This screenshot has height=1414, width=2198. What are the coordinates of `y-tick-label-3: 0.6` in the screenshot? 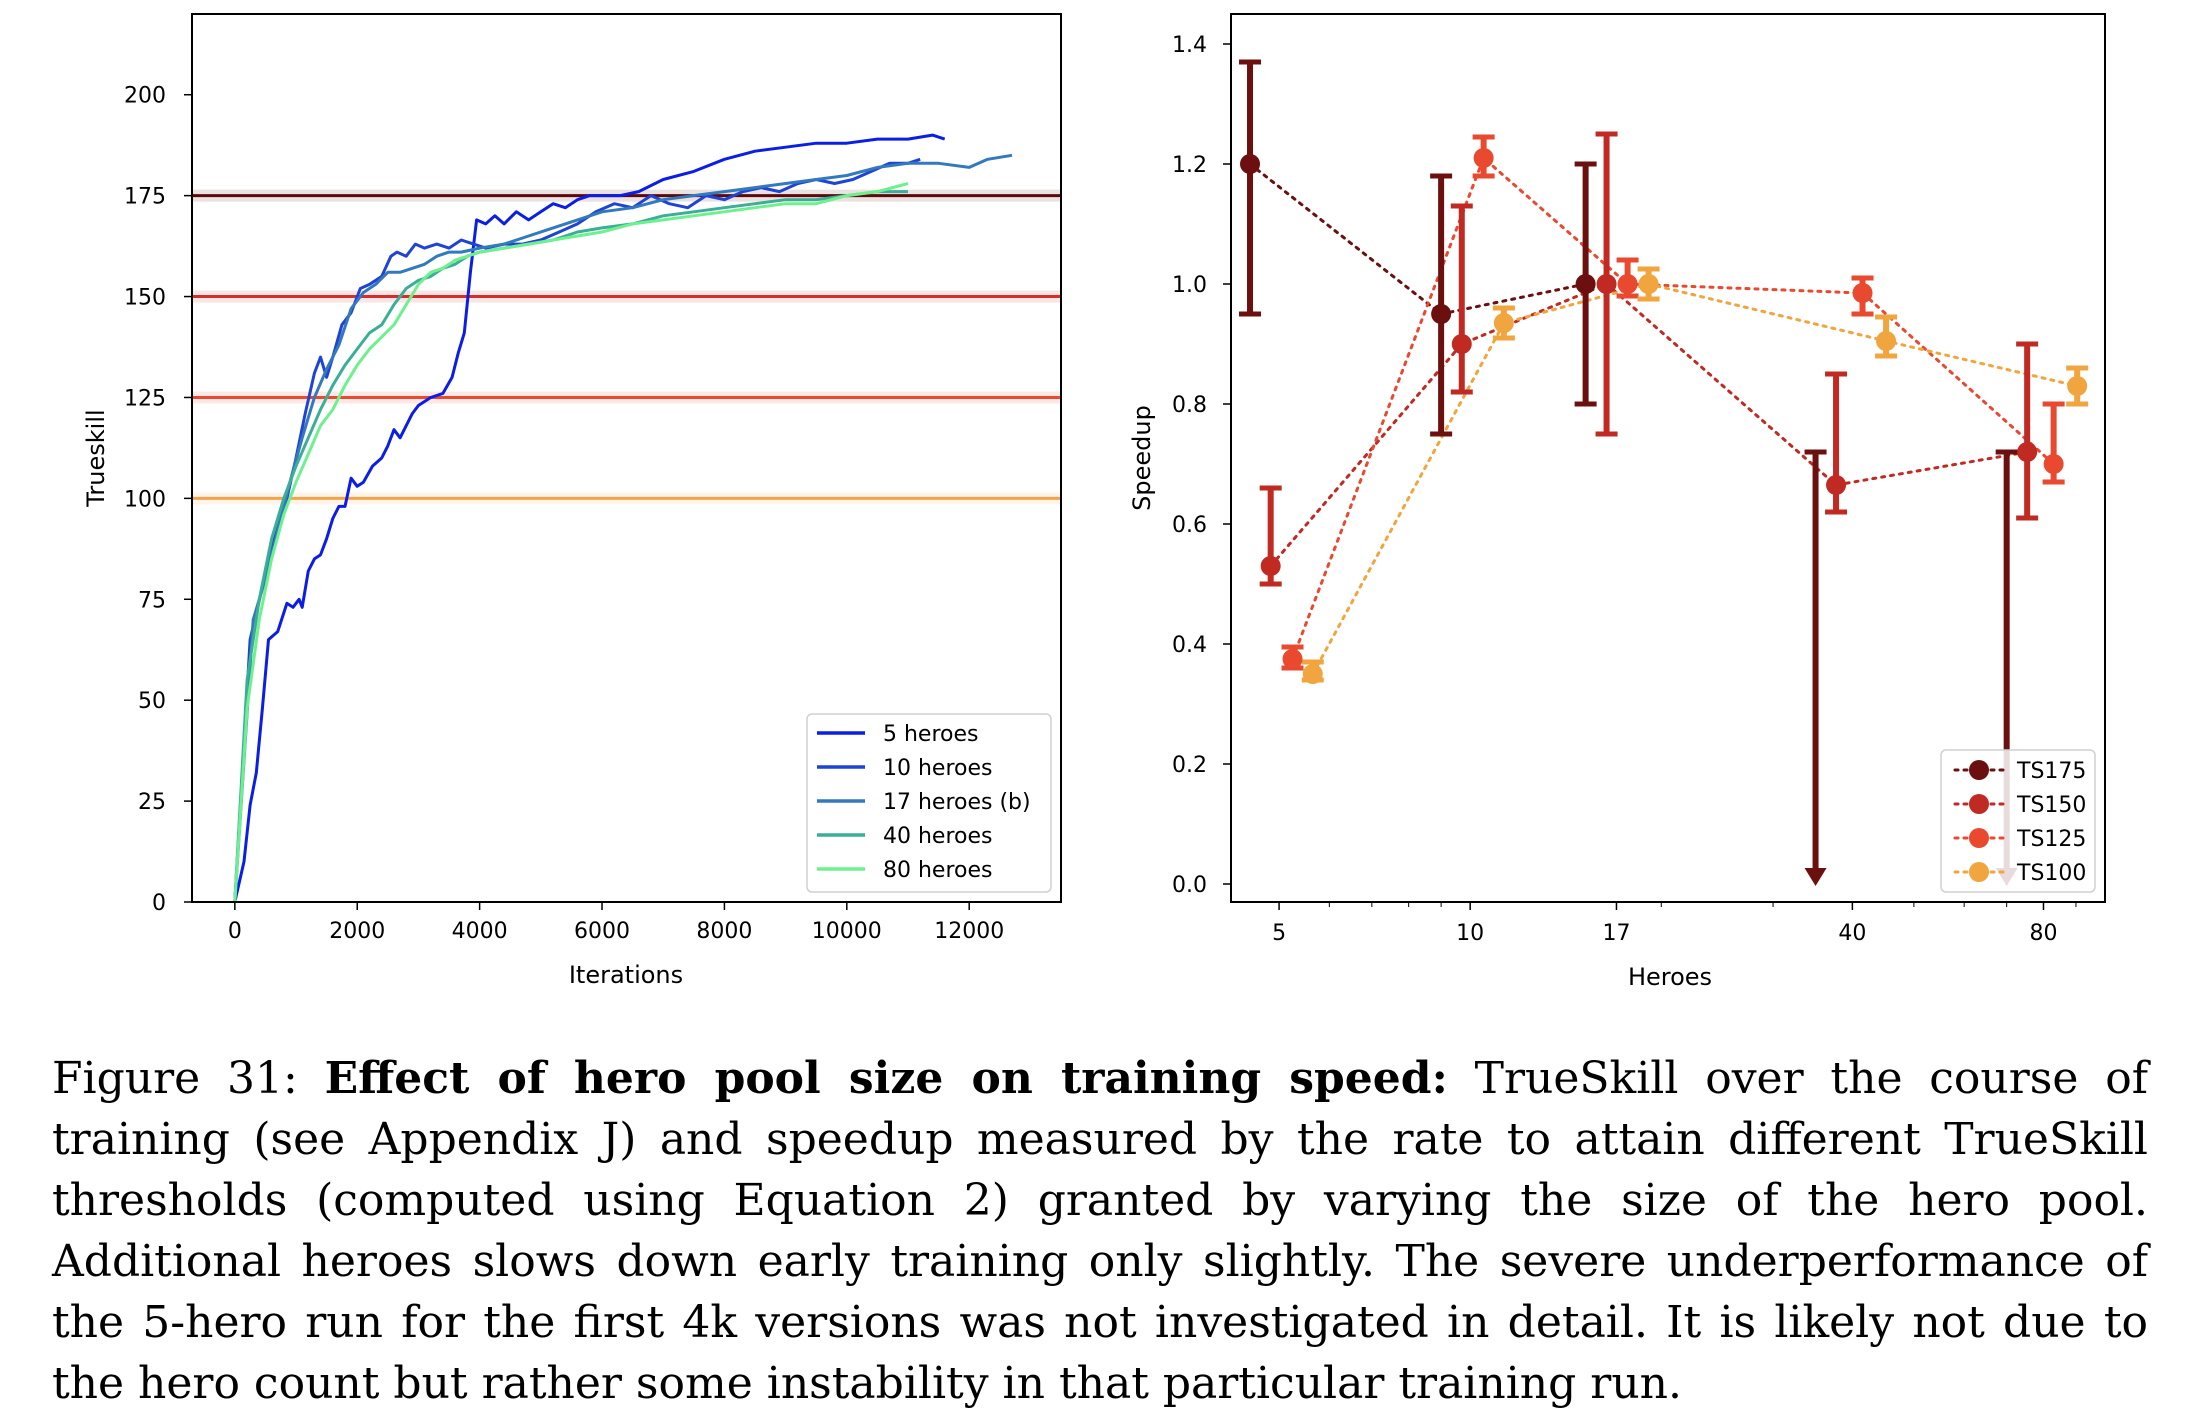 It's located at (1189, 525).